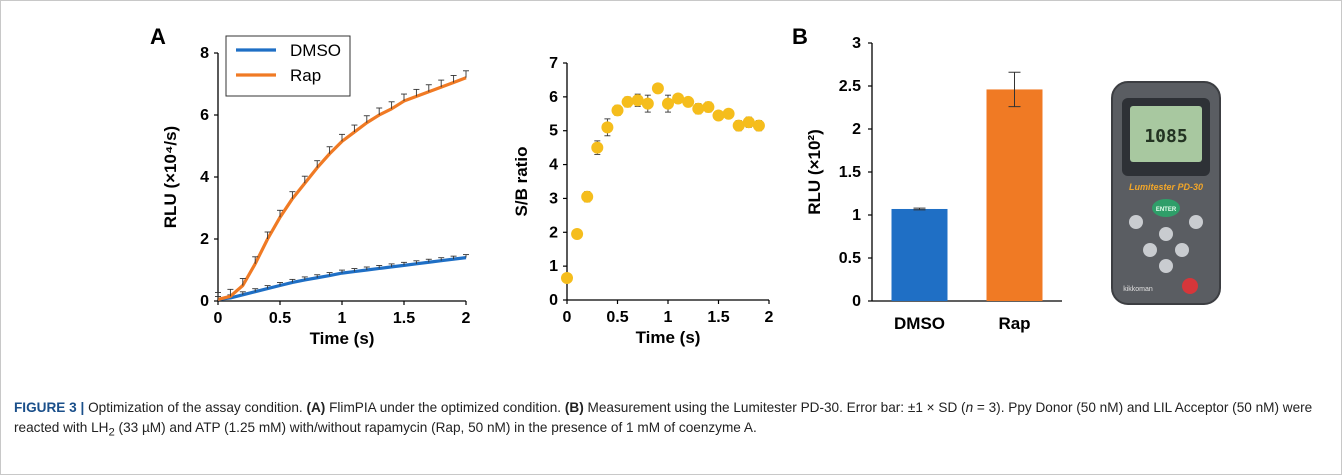  I want to click on y-tick-label: 7, so click(553, 63).